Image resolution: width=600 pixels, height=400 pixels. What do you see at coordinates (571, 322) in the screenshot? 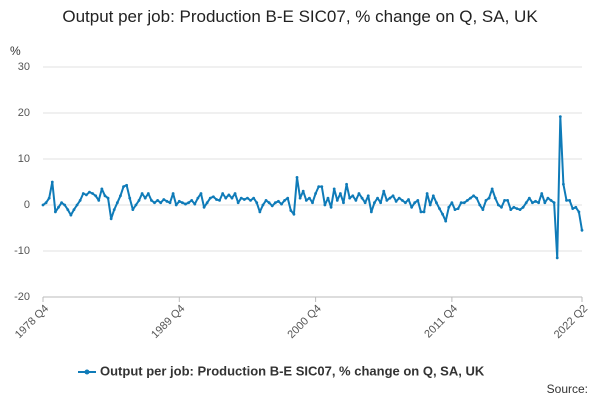
I see `x-tick-label: 2022 Q2` at bounding box center [571, 322].